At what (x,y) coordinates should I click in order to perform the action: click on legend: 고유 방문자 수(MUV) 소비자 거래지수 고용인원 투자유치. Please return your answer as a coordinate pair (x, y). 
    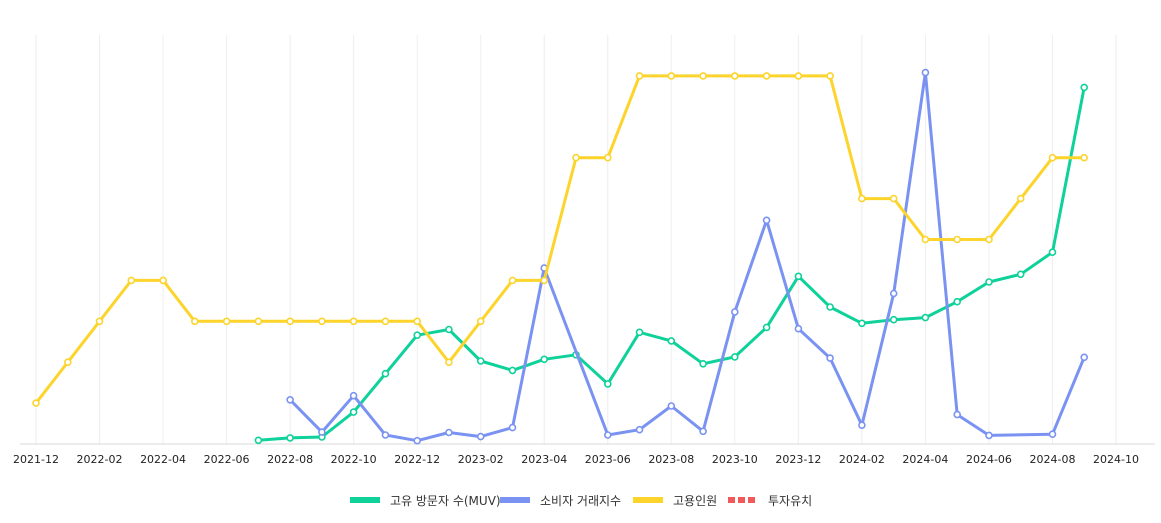
    Looking at the image, I should click on (581, 501).